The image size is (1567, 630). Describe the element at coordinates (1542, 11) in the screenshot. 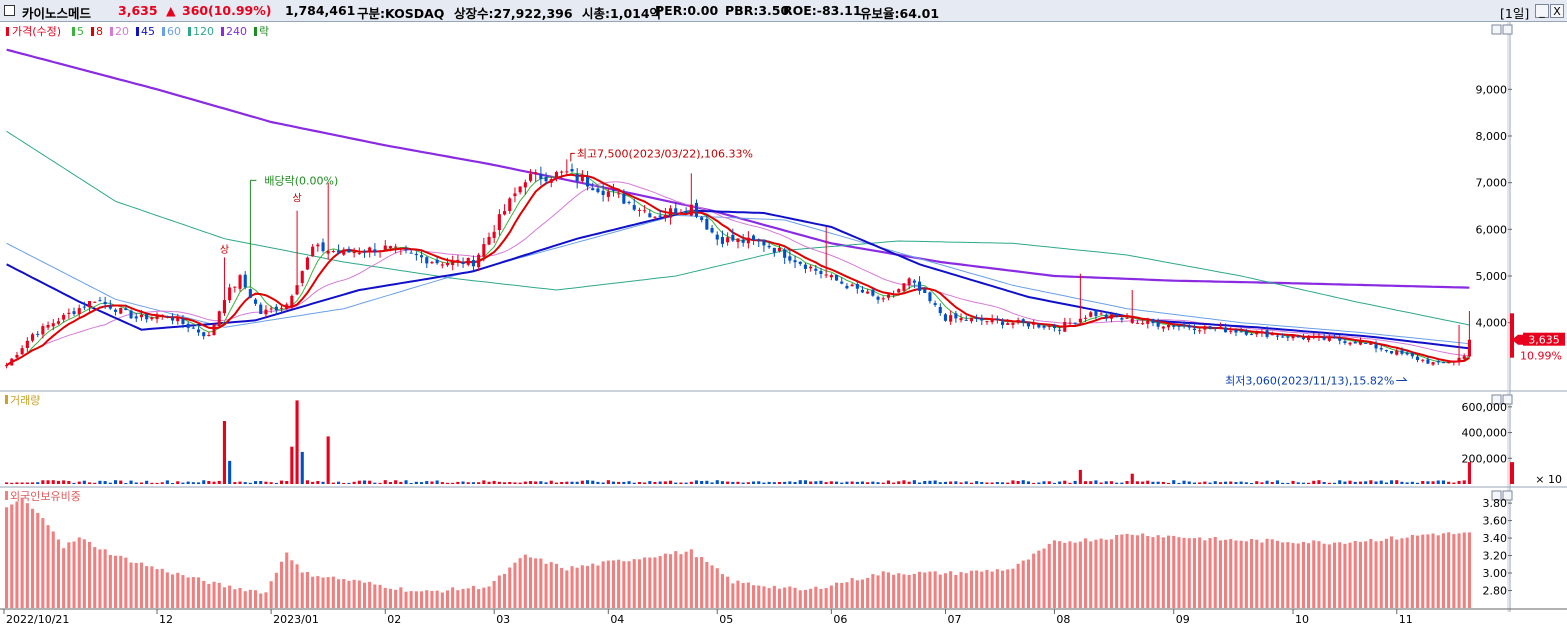

I see `minimize-button: _` at that location.